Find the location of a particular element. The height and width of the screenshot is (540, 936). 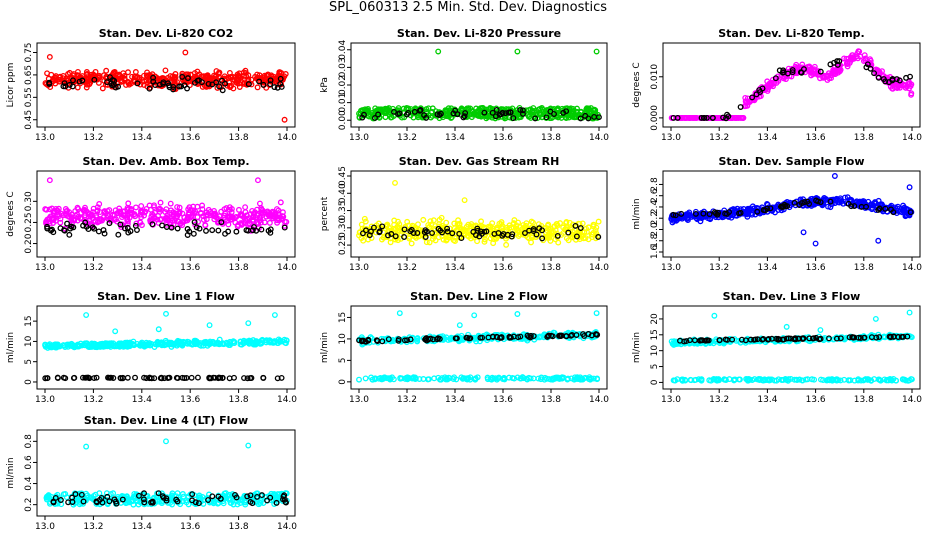

y-tick-label: 0.45 is located at coordinates (29, 120).